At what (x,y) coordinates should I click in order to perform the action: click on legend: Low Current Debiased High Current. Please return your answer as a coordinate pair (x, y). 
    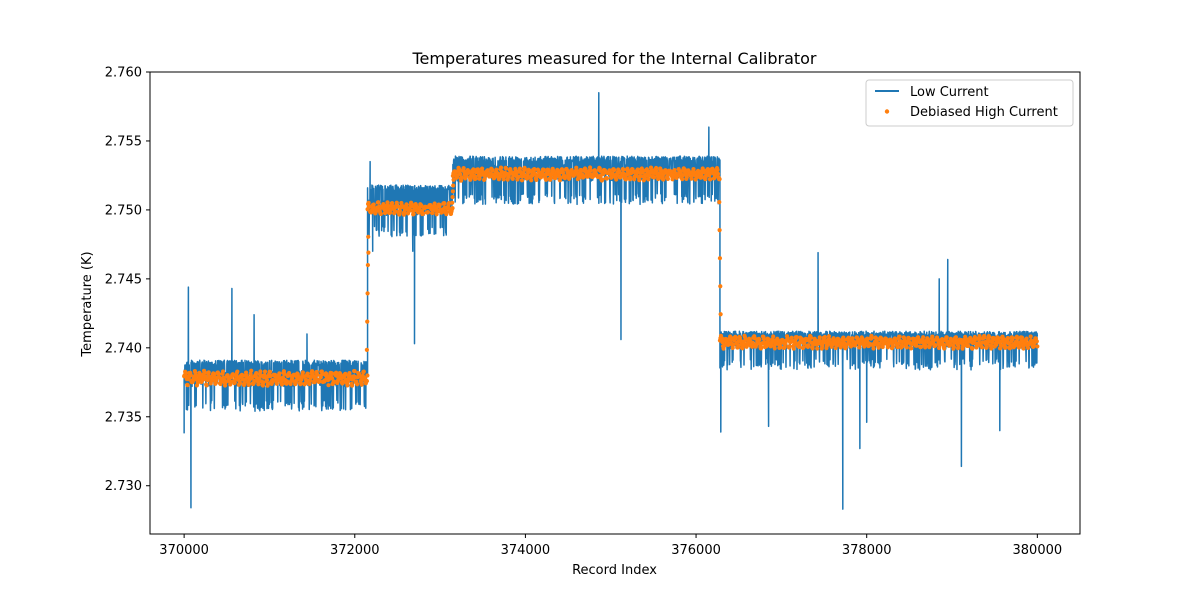
    Looking at the image, I should click on (969, 103).